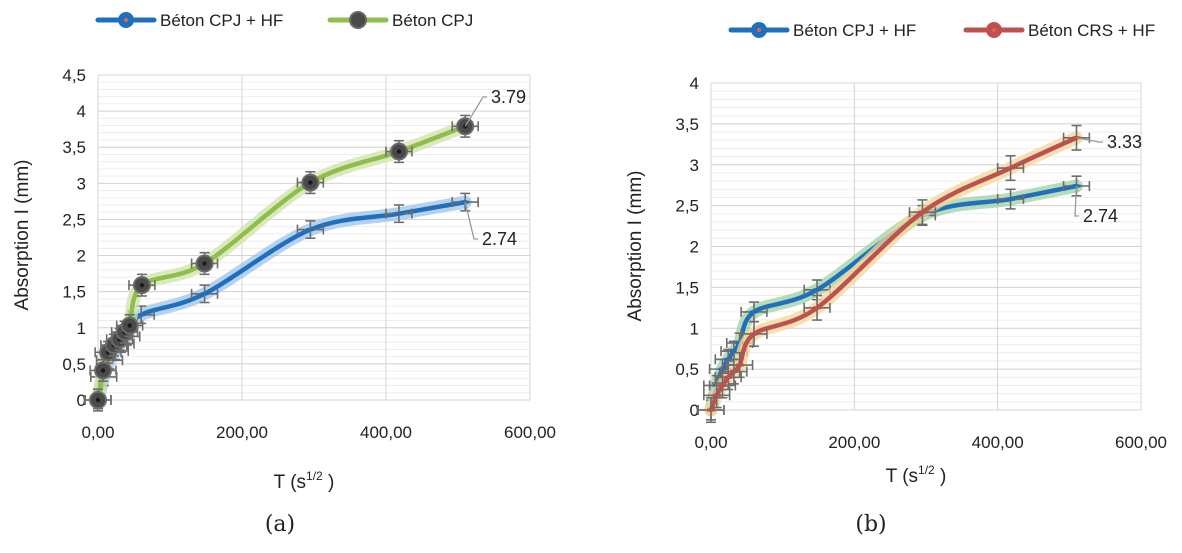 Image resolution: width=1182 pixels, height=553 pixels. I want to click on legend-item: Béton CRS + HF, so click(1059, 30).